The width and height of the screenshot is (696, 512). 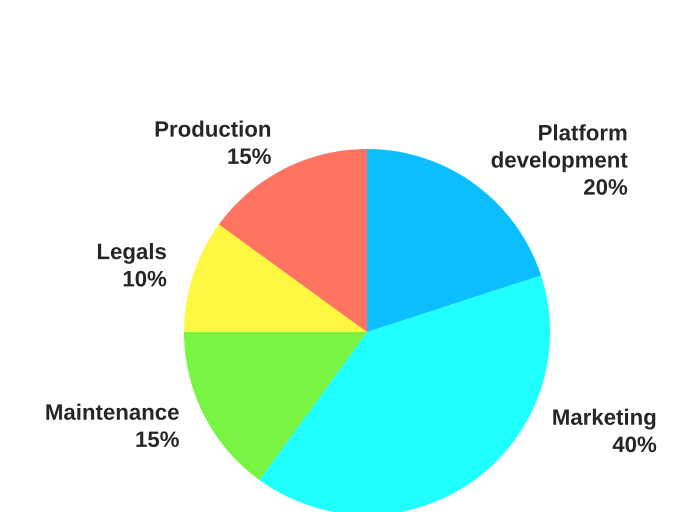 What do you see at coordinates (634, 444) in the screenshot?
I see `data-label: 40%` at bounding box center [634, 444].